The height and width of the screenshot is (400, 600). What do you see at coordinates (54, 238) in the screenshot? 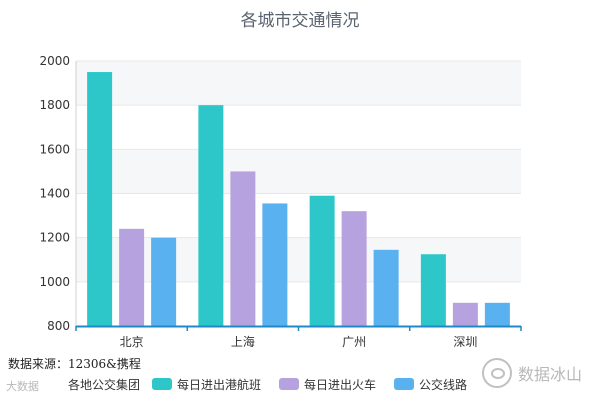
I see `y-tick-label: 1200` at bounding box center [54, 238].